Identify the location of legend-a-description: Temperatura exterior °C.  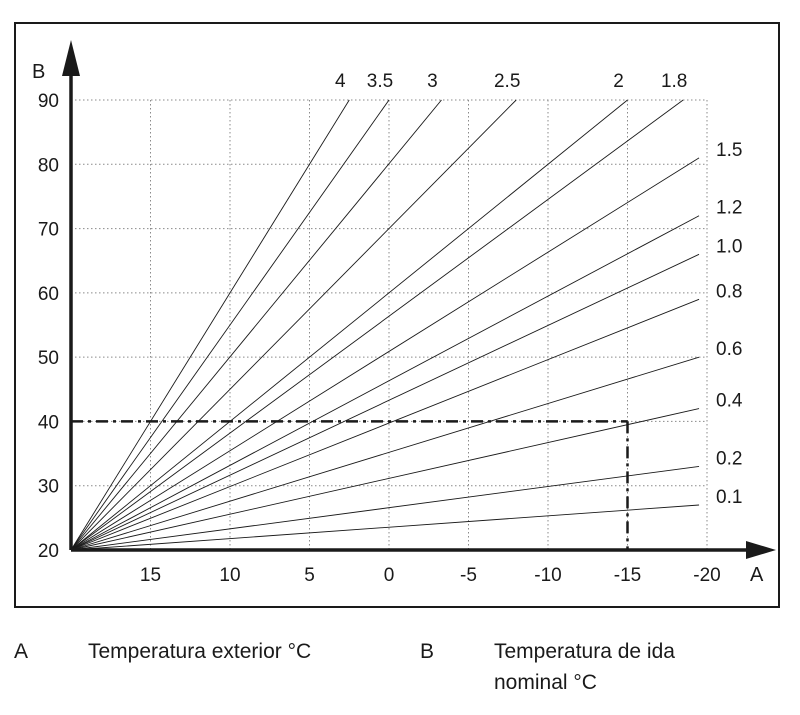
(199, 651).